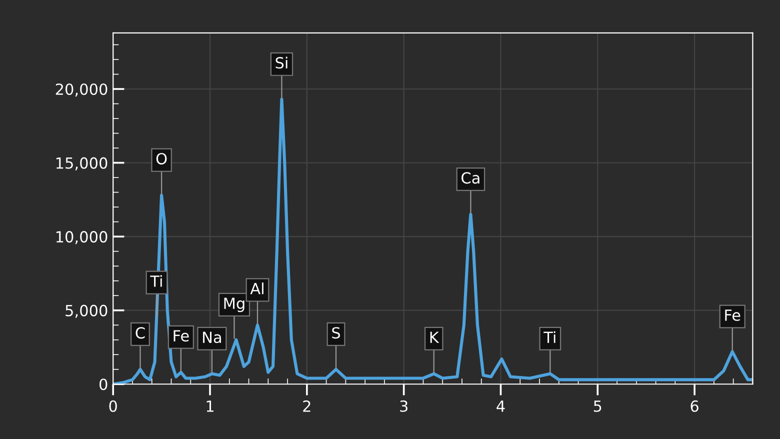 This screenshot has width=780, height=439. What do you see at coordinates (598, 406) in the screenshot?
I see `x-tick-label: 5` at bounding box center [598, 406].